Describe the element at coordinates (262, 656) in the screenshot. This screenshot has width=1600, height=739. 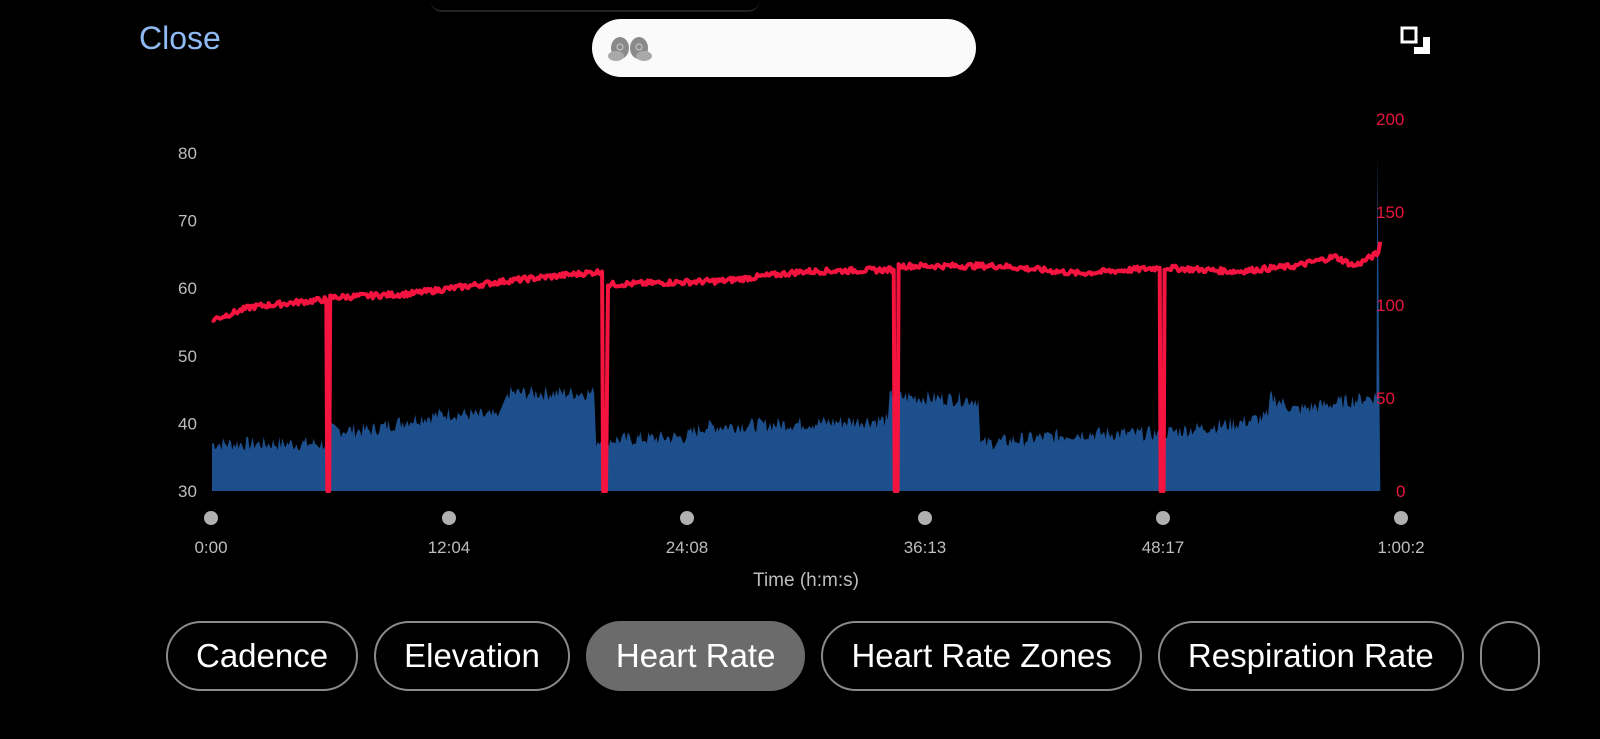
I see `tab-cadence: Cadence` at that location.